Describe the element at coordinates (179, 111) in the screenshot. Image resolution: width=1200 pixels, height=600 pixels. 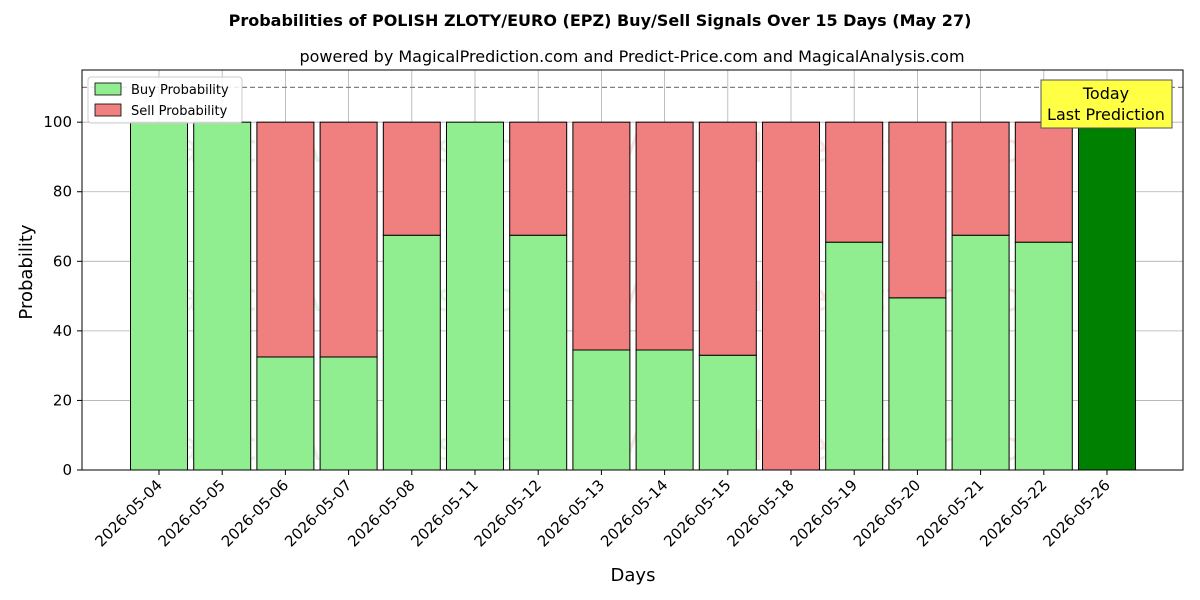
I see `legend-label-sell: Sell Probability` at that location.